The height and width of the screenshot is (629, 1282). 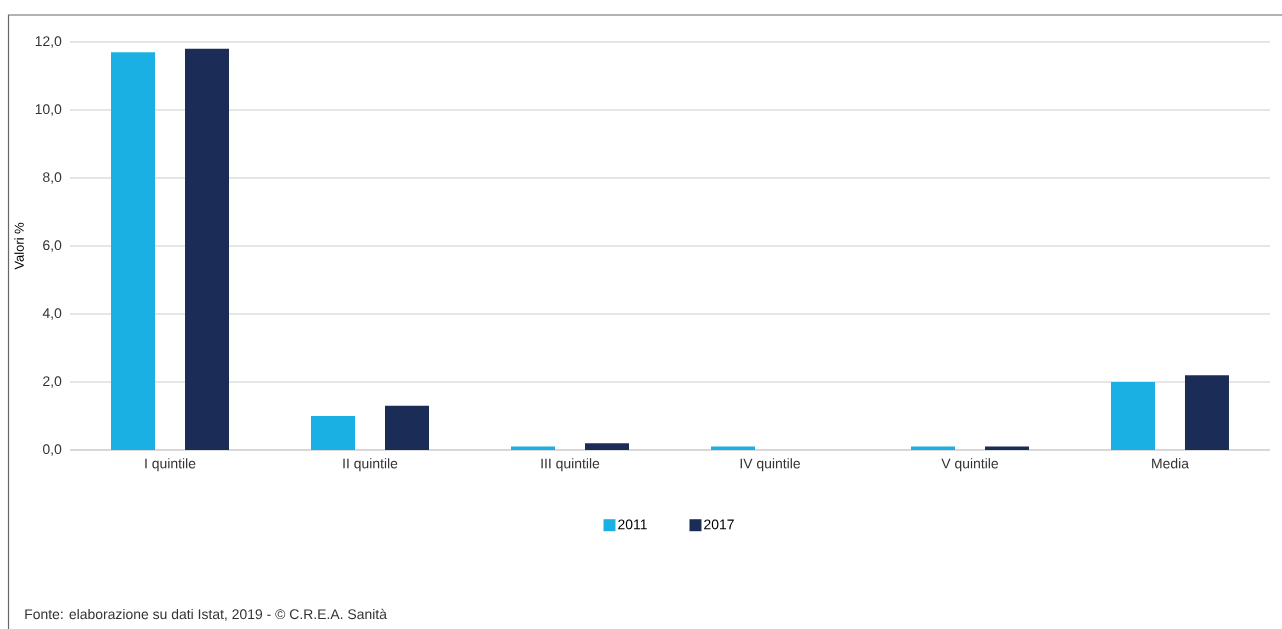 What do you see at coordinates (170, 465) in the screenshot?
I see `x-tick-label: I quintile` at bounding box center [170, 465].